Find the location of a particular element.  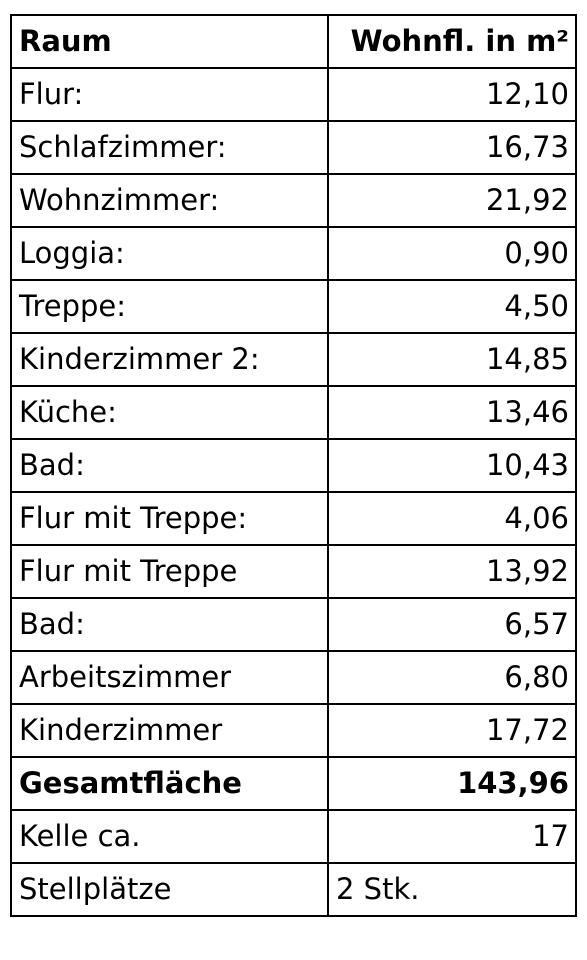

table-row: Wohnzimmer: 21,92 is located at coordinates (293, 200).